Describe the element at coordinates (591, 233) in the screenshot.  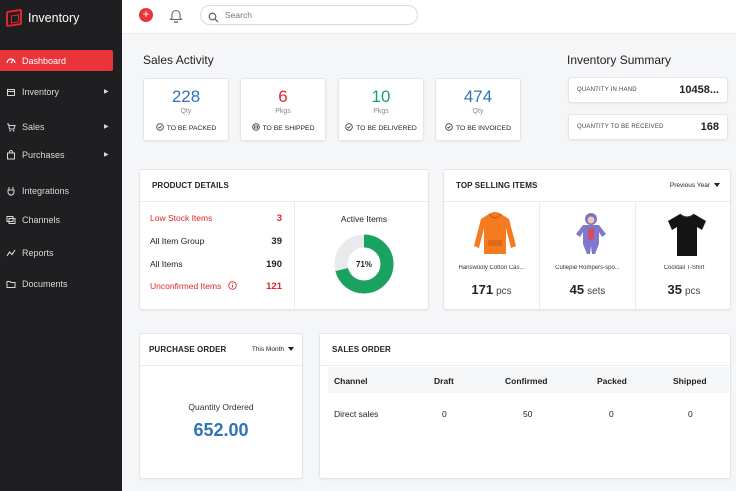
I see `romper-image` at that location.